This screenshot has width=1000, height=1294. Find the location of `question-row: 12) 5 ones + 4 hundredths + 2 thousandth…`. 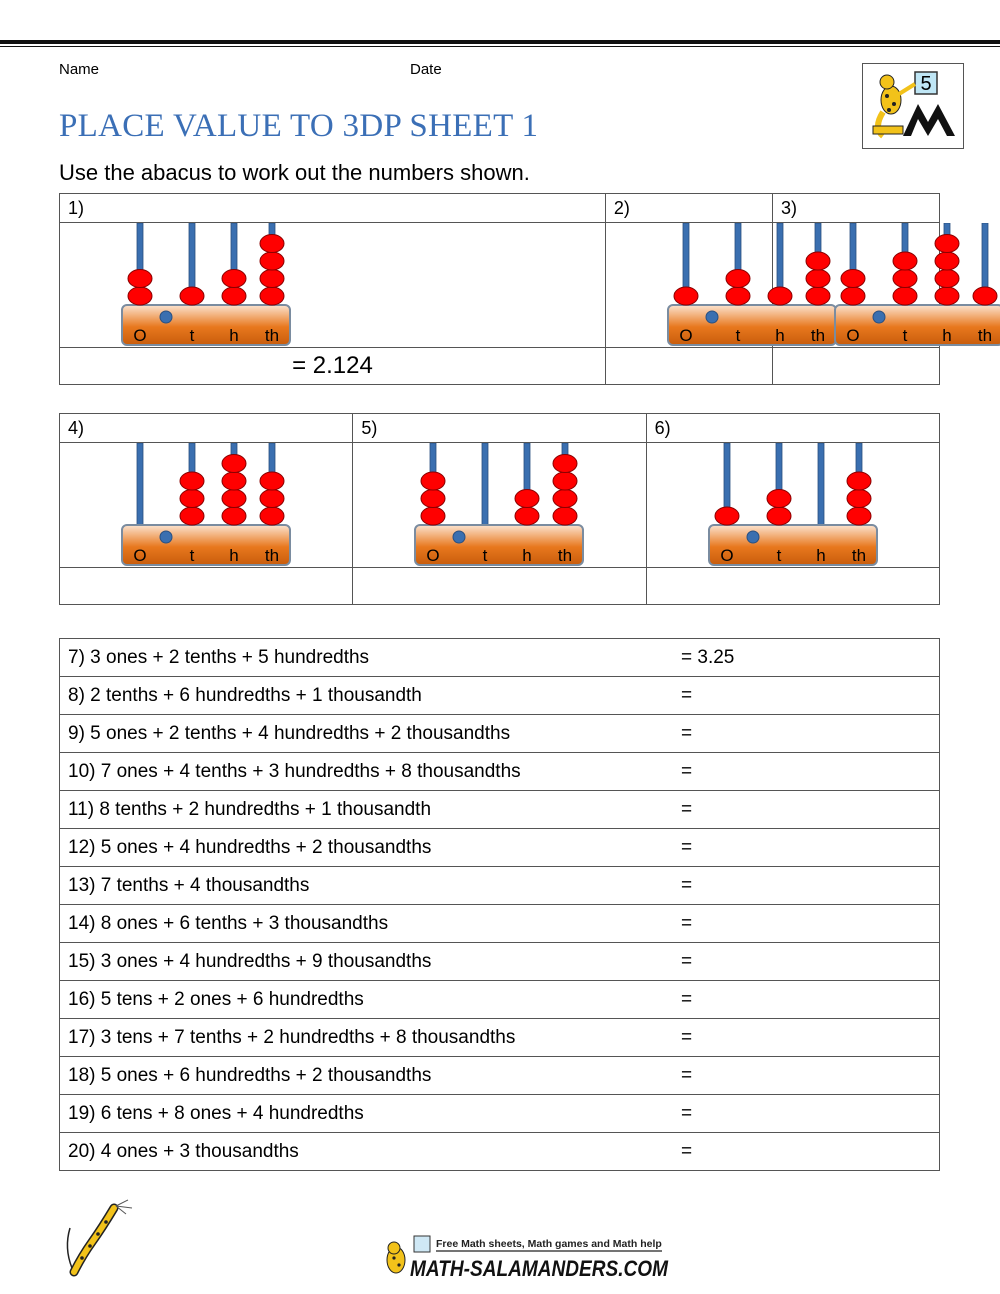

question-row: 12) 5 ones + 4 hundredths + 2 thousandth… is located at coordinates (499, 847).